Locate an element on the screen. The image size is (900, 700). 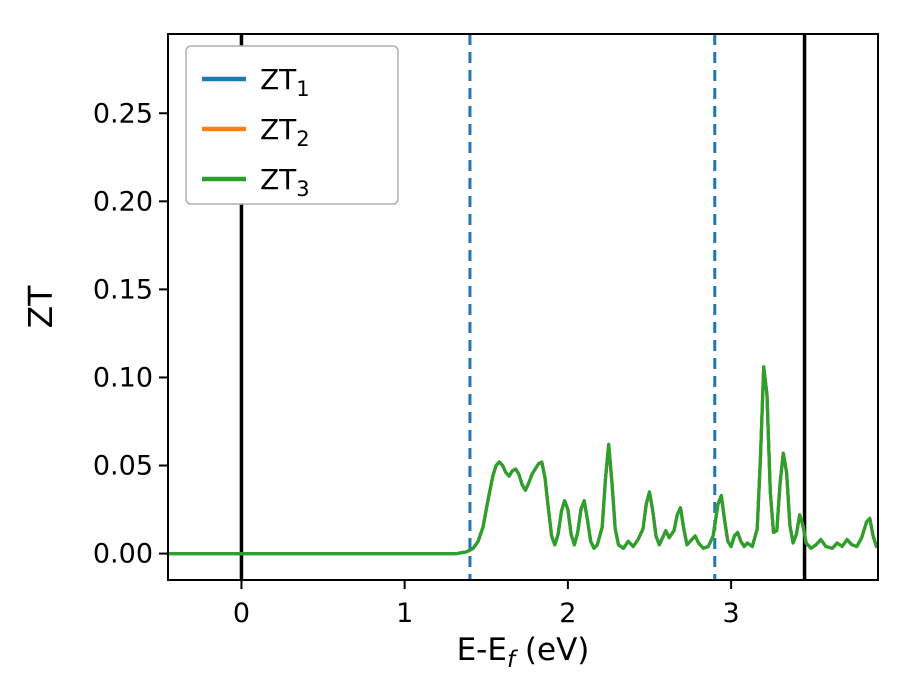
legend: ZT1 ZT2 ZT3 is located at coordinates (292, 125).